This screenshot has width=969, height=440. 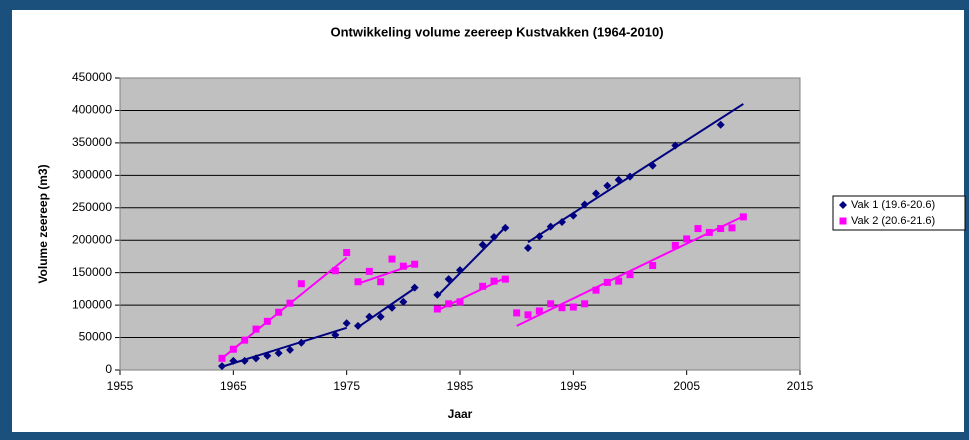 I want to click on y-tick-label: 300000, so click(x=92, y=175).